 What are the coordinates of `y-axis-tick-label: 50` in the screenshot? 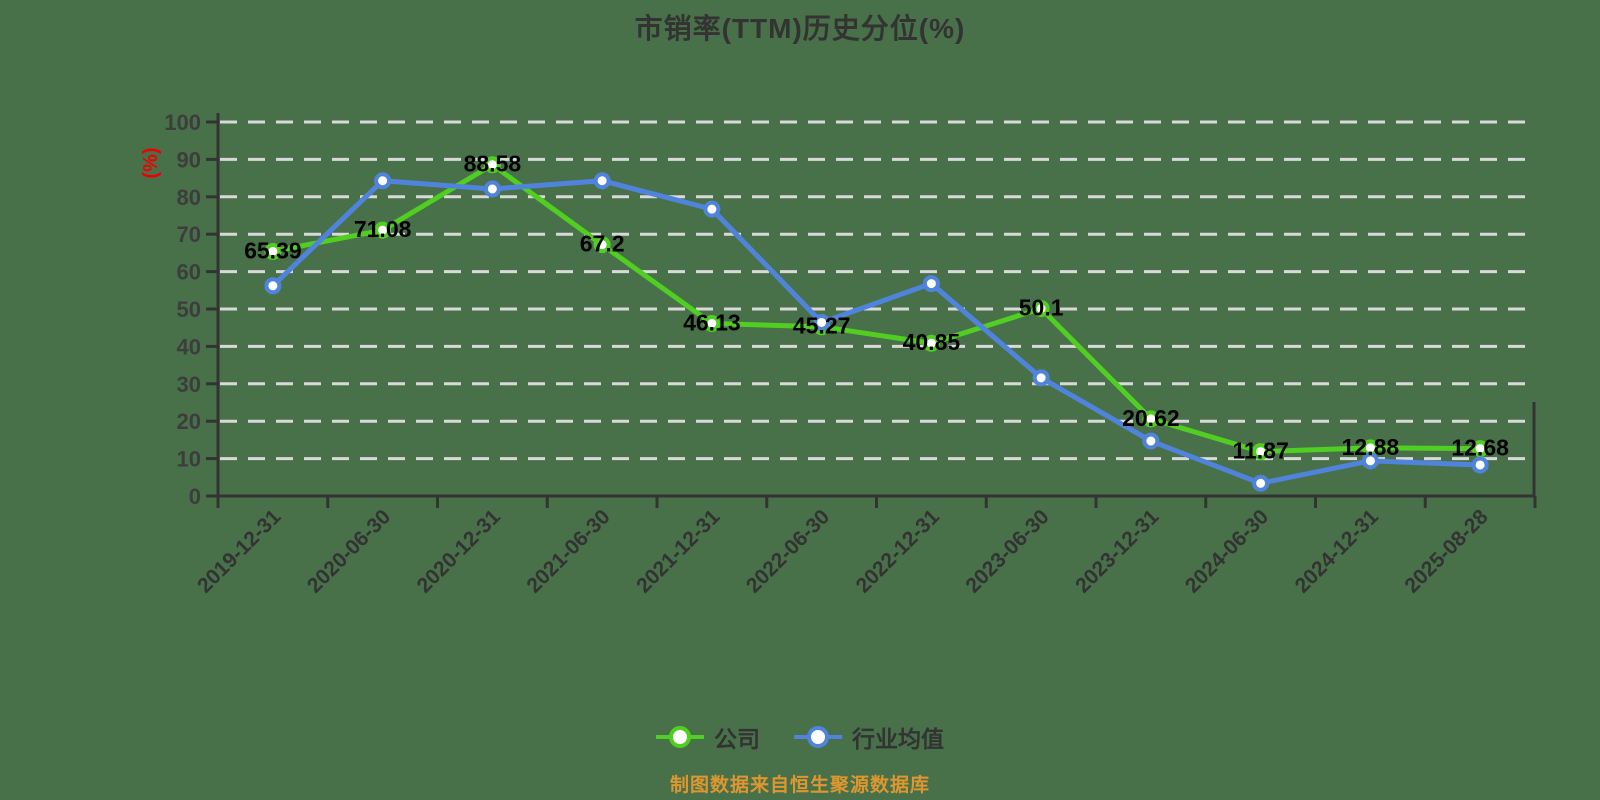 It's located at (189, 309).